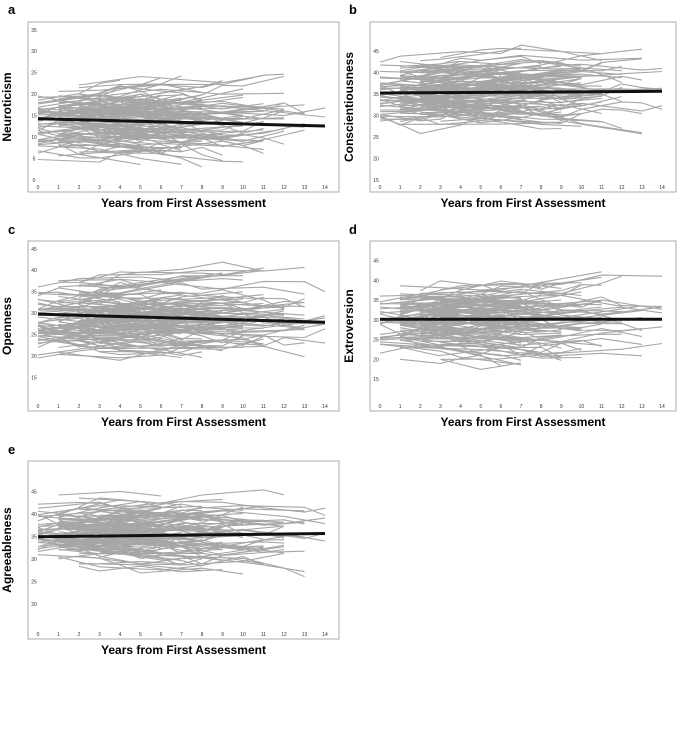  I want to click on y-tick-label: 40, so click(34, 271).